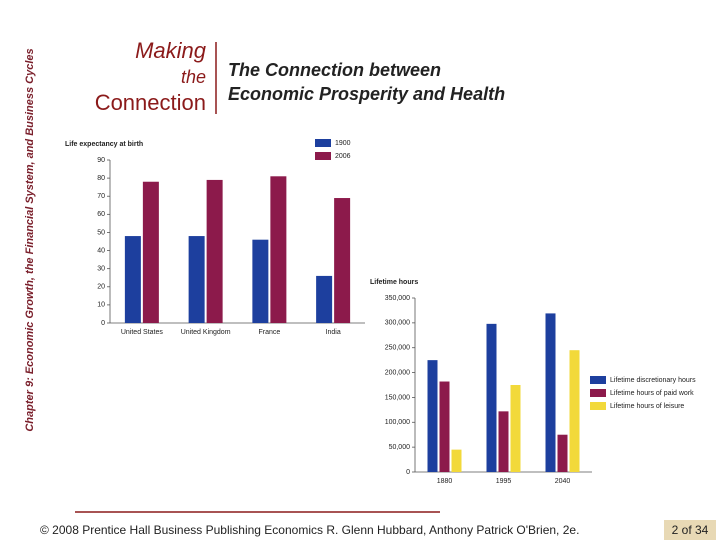 The height and width of the screenshot is (540, 720). What do you see at coordinates (445, 481) in the screenshot?
I see `x-tick-label: 1880` at bounding box center [445, 481].